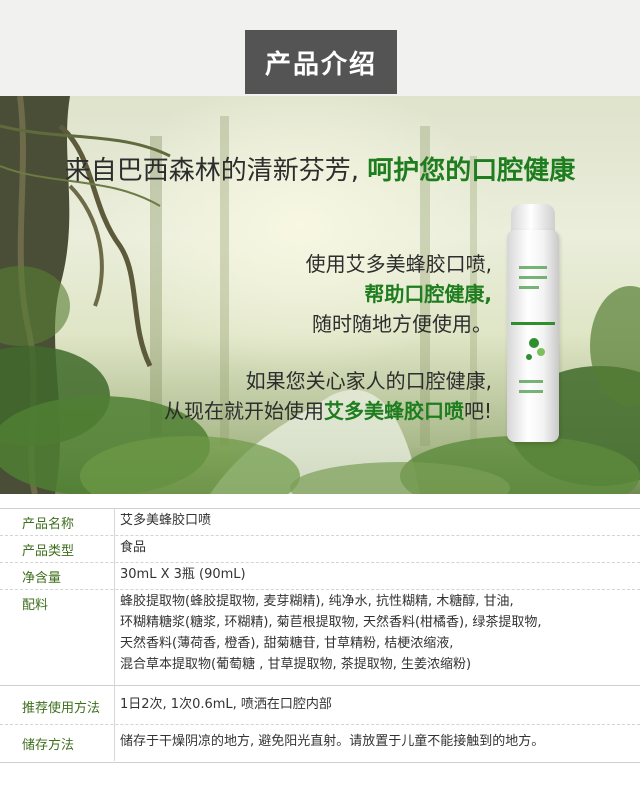  I want to click on copy-block-1: 使用艾多美蜂胶口喷, 帮助口腔健康, 随时随地方便使用。, so click(399, 294).